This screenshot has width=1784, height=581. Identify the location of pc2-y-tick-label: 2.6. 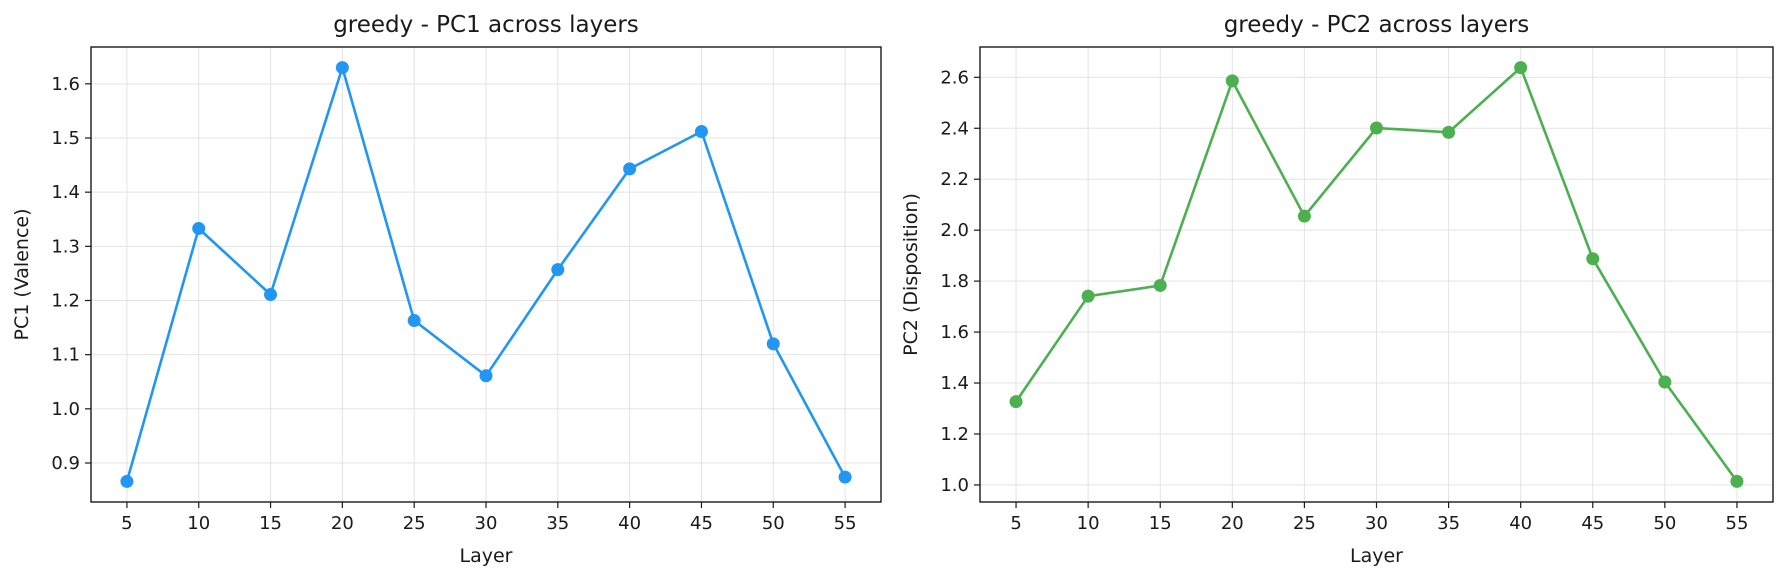
(954, 77).